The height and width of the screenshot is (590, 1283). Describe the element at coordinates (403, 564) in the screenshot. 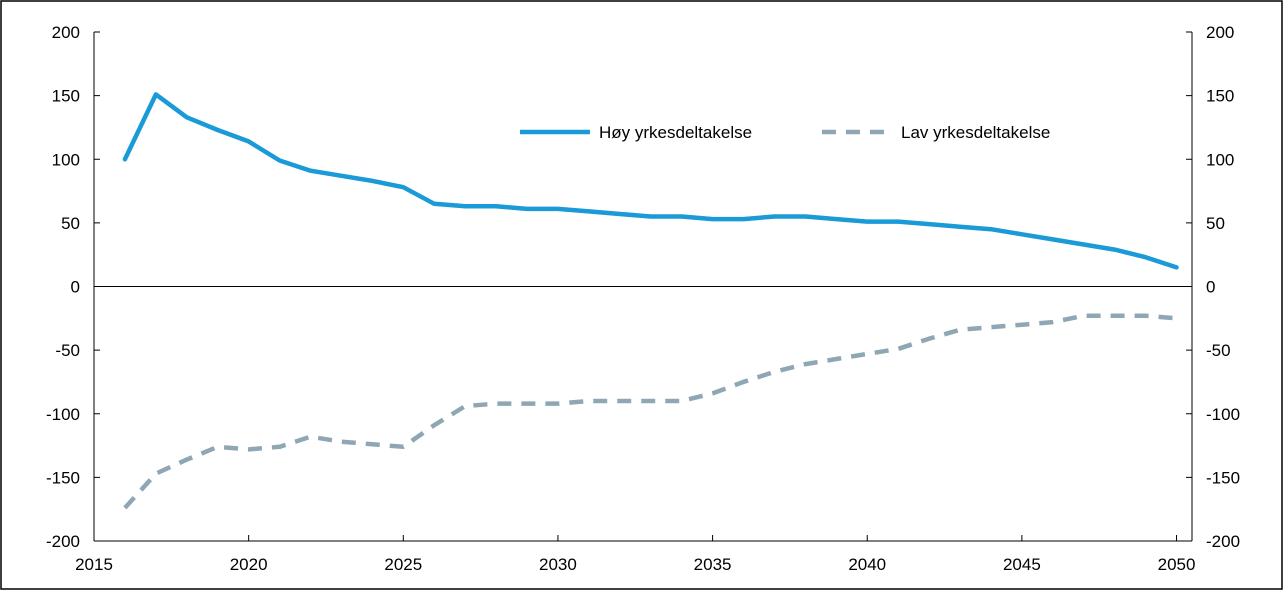

I see `x-tick-label: 2025` at that location.